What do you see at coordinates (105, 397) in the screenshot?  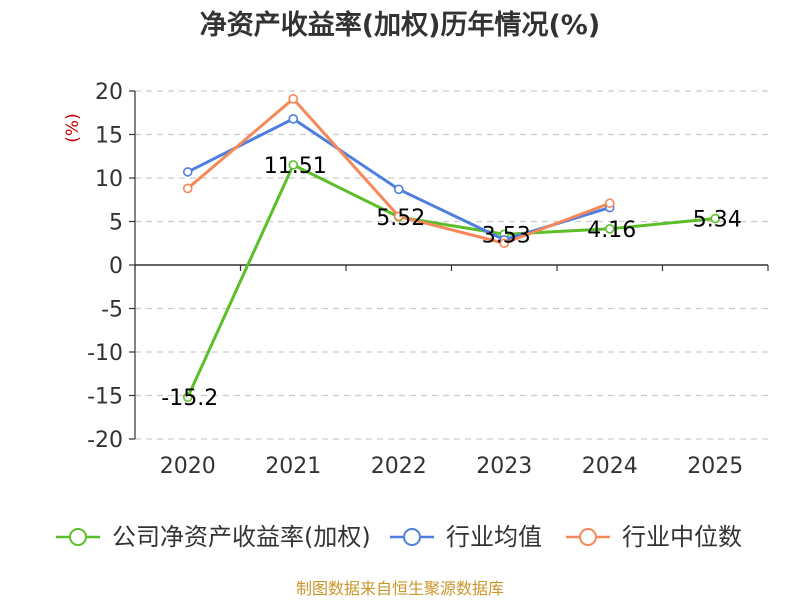 I see `y-tick-label: -15` at bounding box center [105, 397].